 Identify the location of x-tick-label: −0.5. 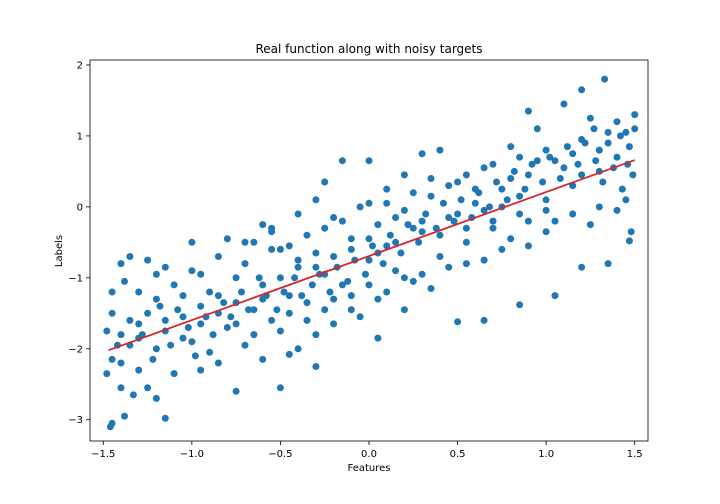
(280, 454).